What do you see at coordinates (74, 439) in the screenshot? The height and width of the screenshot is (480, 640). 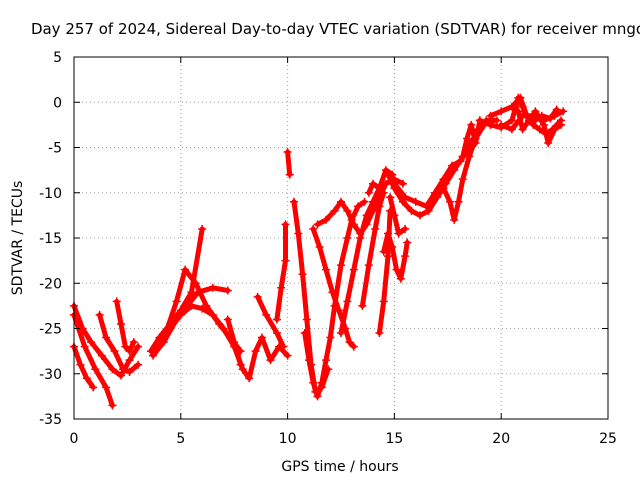 I see `x-tick-label: 0` at bounding box center [74, 439].